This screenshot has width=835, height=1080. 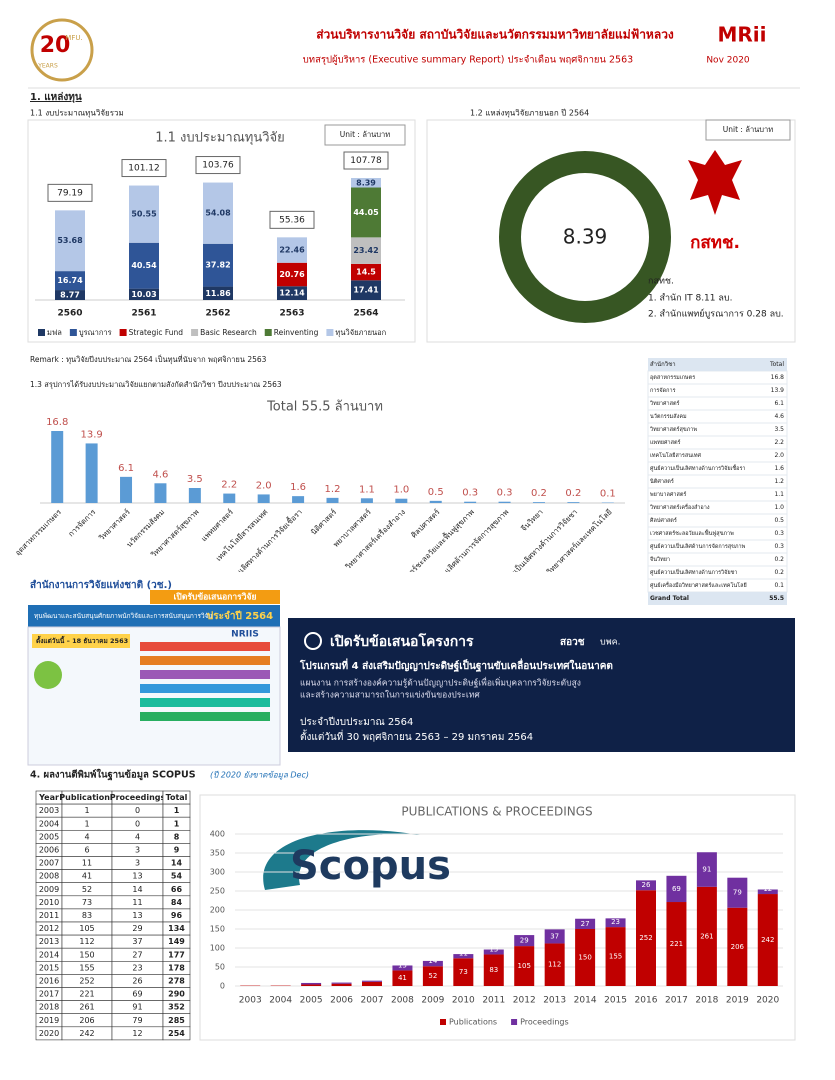 I want to click on item, so click(x=205, y=646).